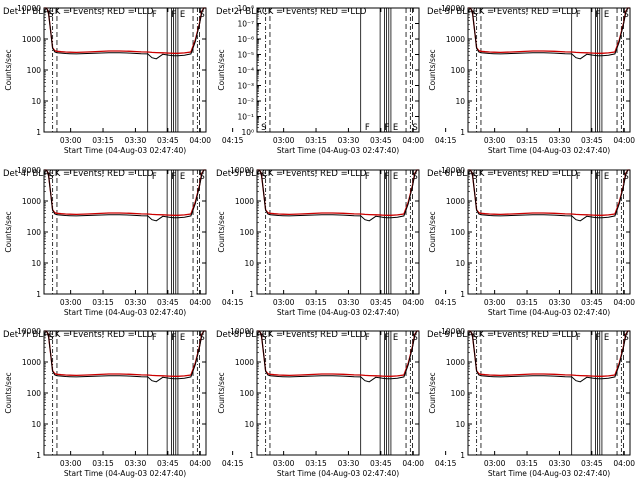 The height and width of the screenshot is (480, 640). What do you see at coordinates (245, 24) in the screenshot?
I see `y-tick-label: 10⁻⁷` at bounding box center [245, 24].